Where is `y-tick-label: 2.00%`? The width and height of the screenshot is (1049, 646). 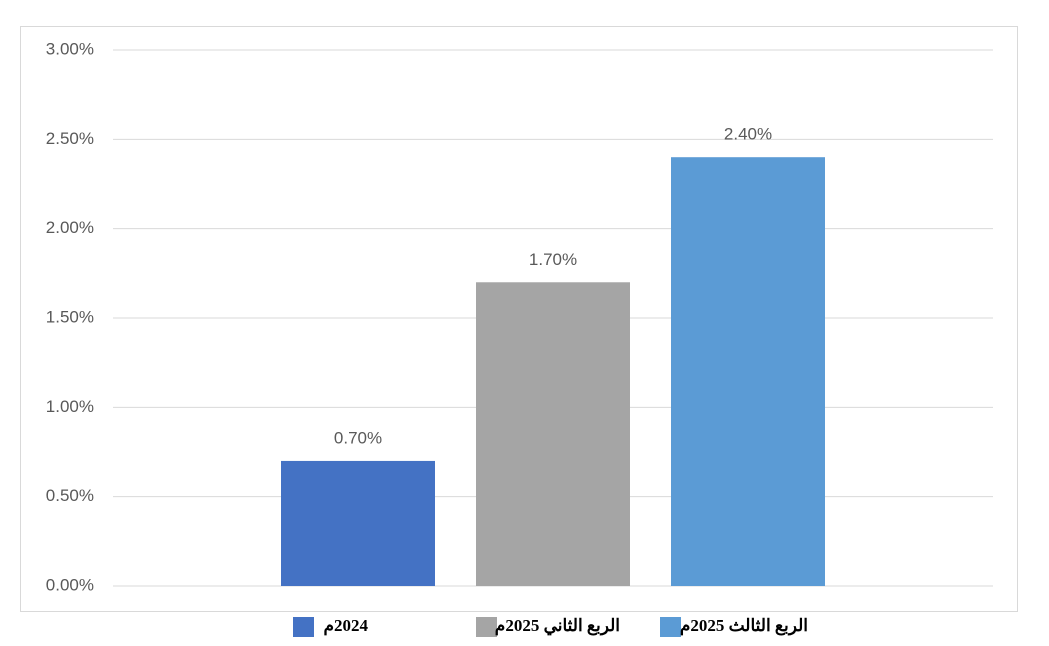
y-tick-label: 2.00% is located at coordinates (70, 227).